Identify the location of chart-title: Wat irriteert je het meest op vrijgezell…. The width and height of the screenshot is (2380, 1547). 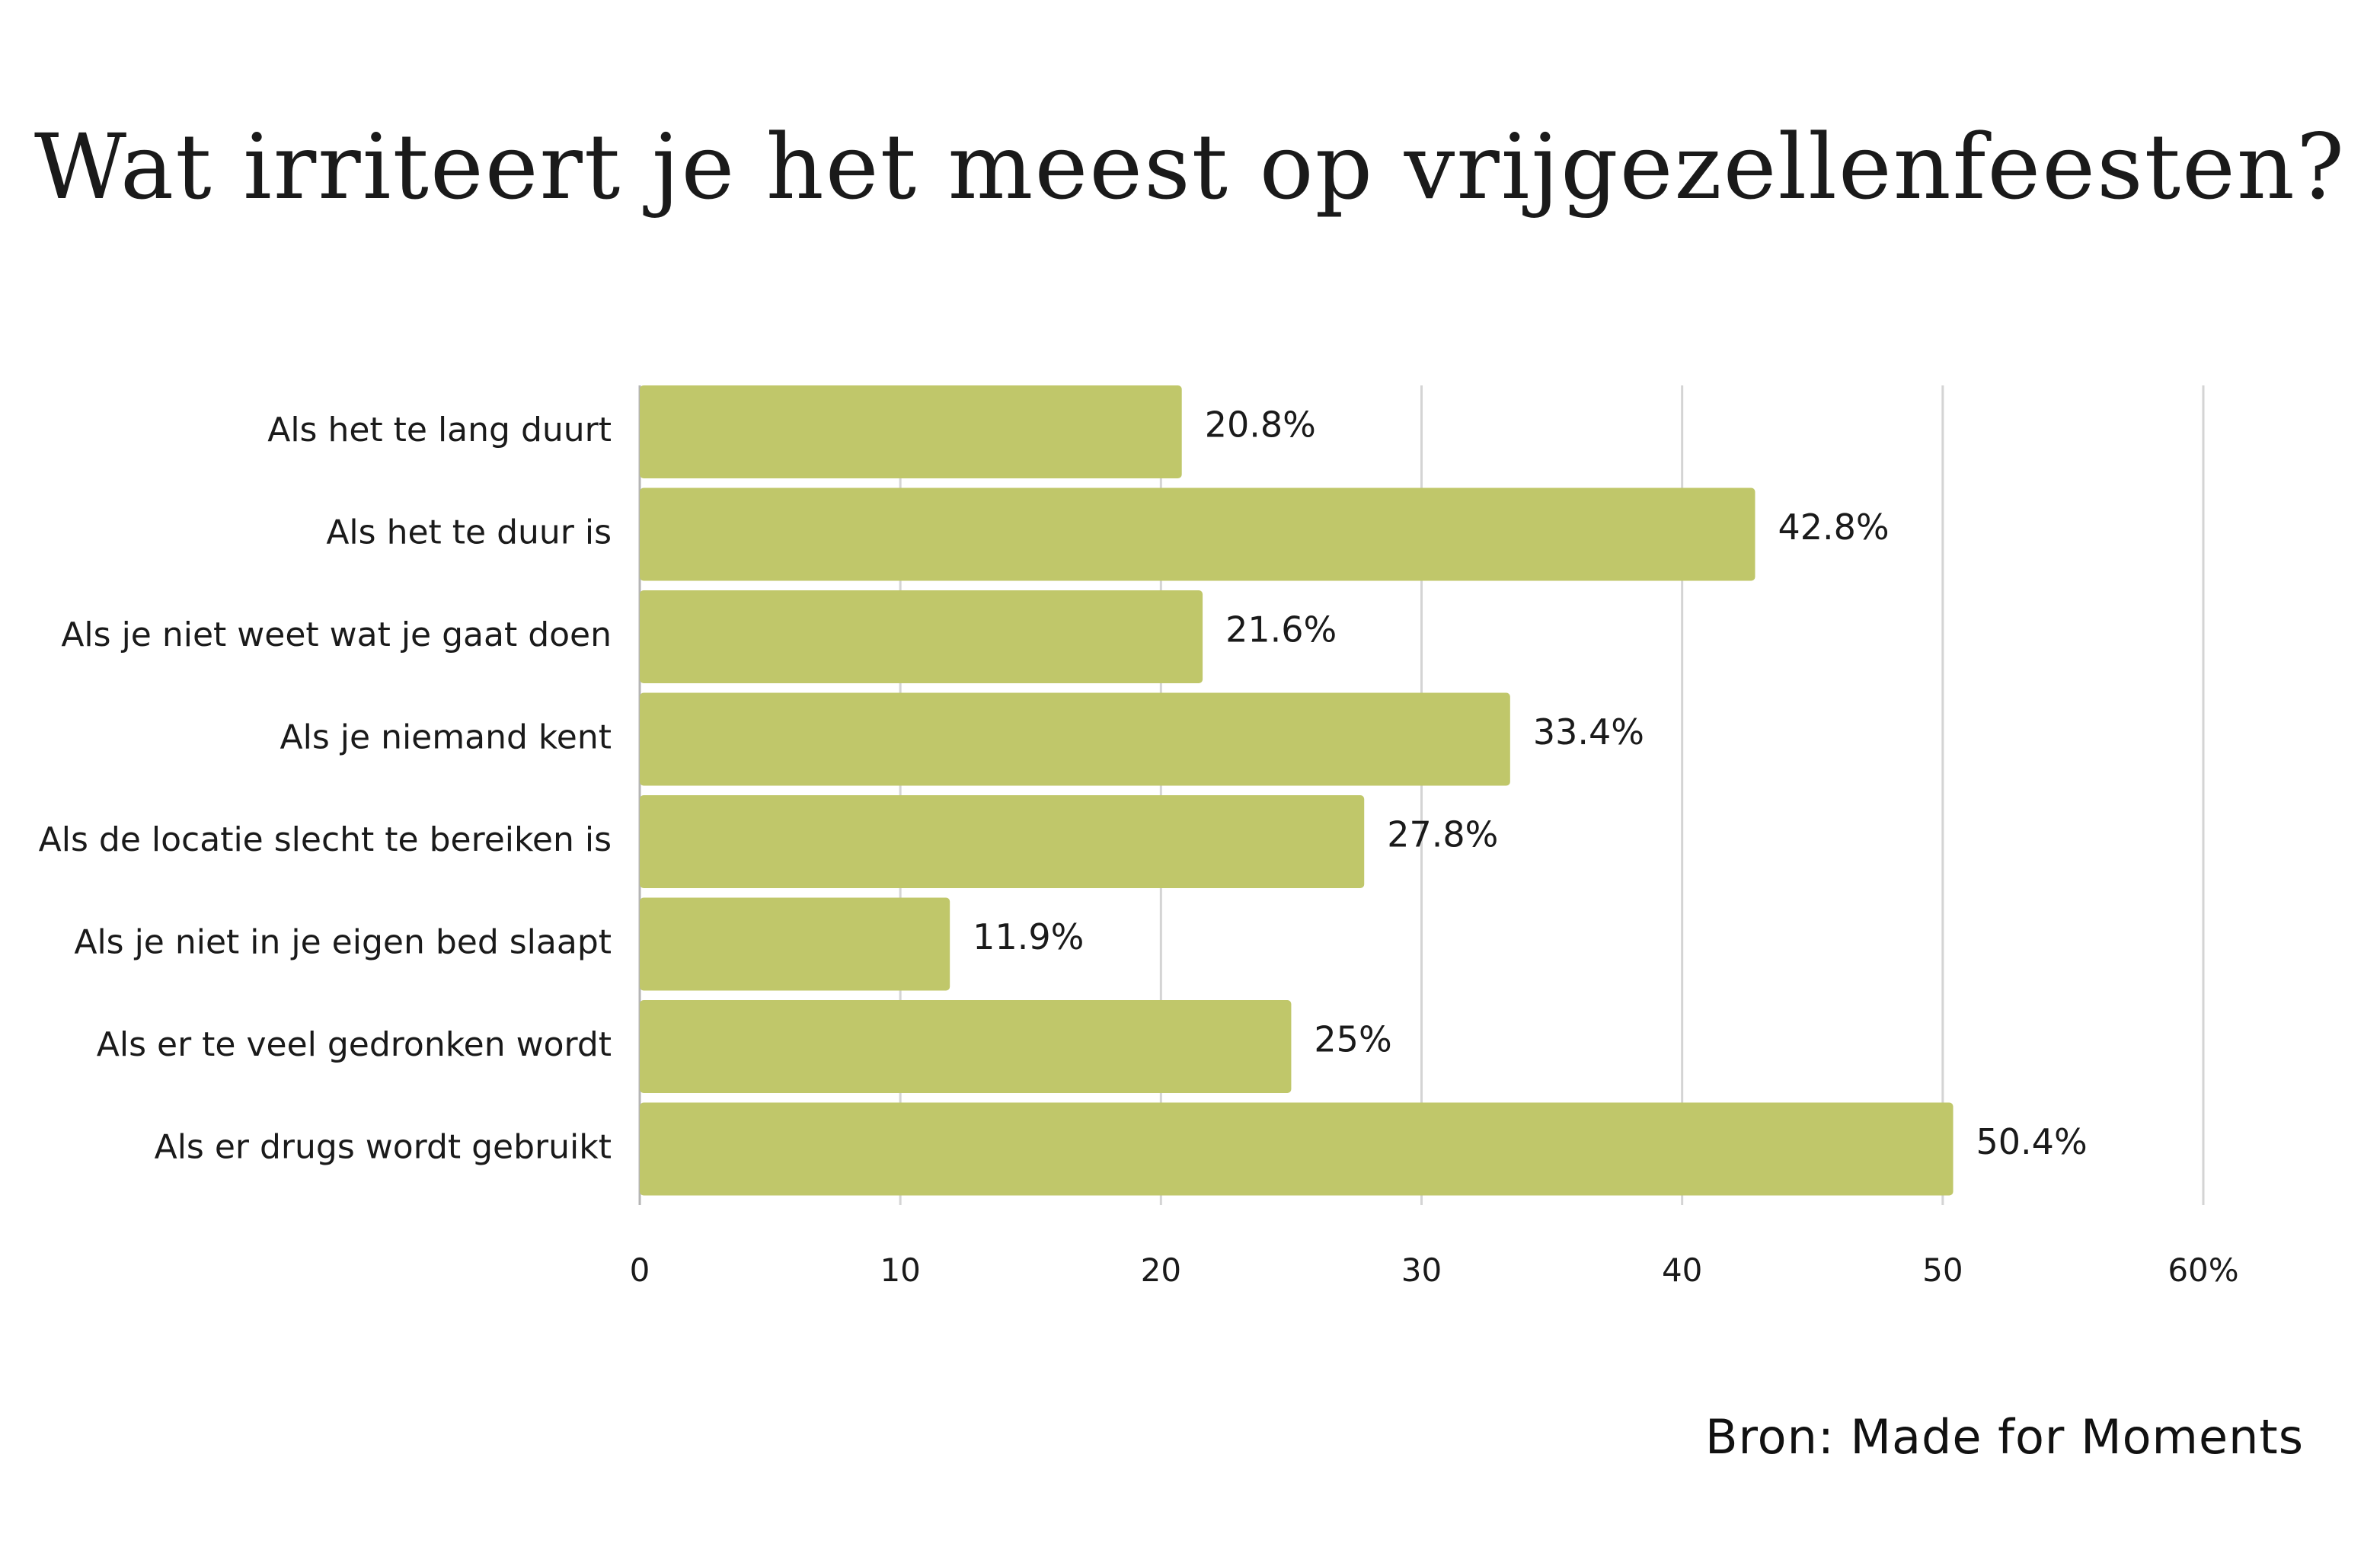
(1190, 166).